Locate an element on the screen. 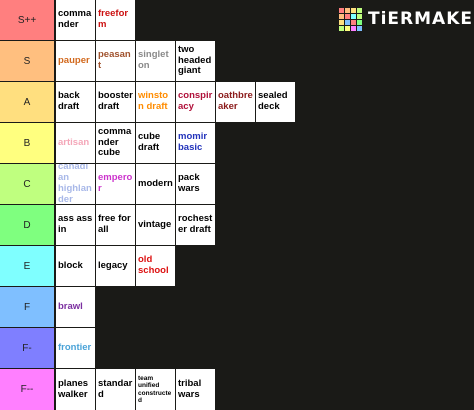 The image size is (474, 410). tier-item: two headed giant is located at coordinates (196, 61).